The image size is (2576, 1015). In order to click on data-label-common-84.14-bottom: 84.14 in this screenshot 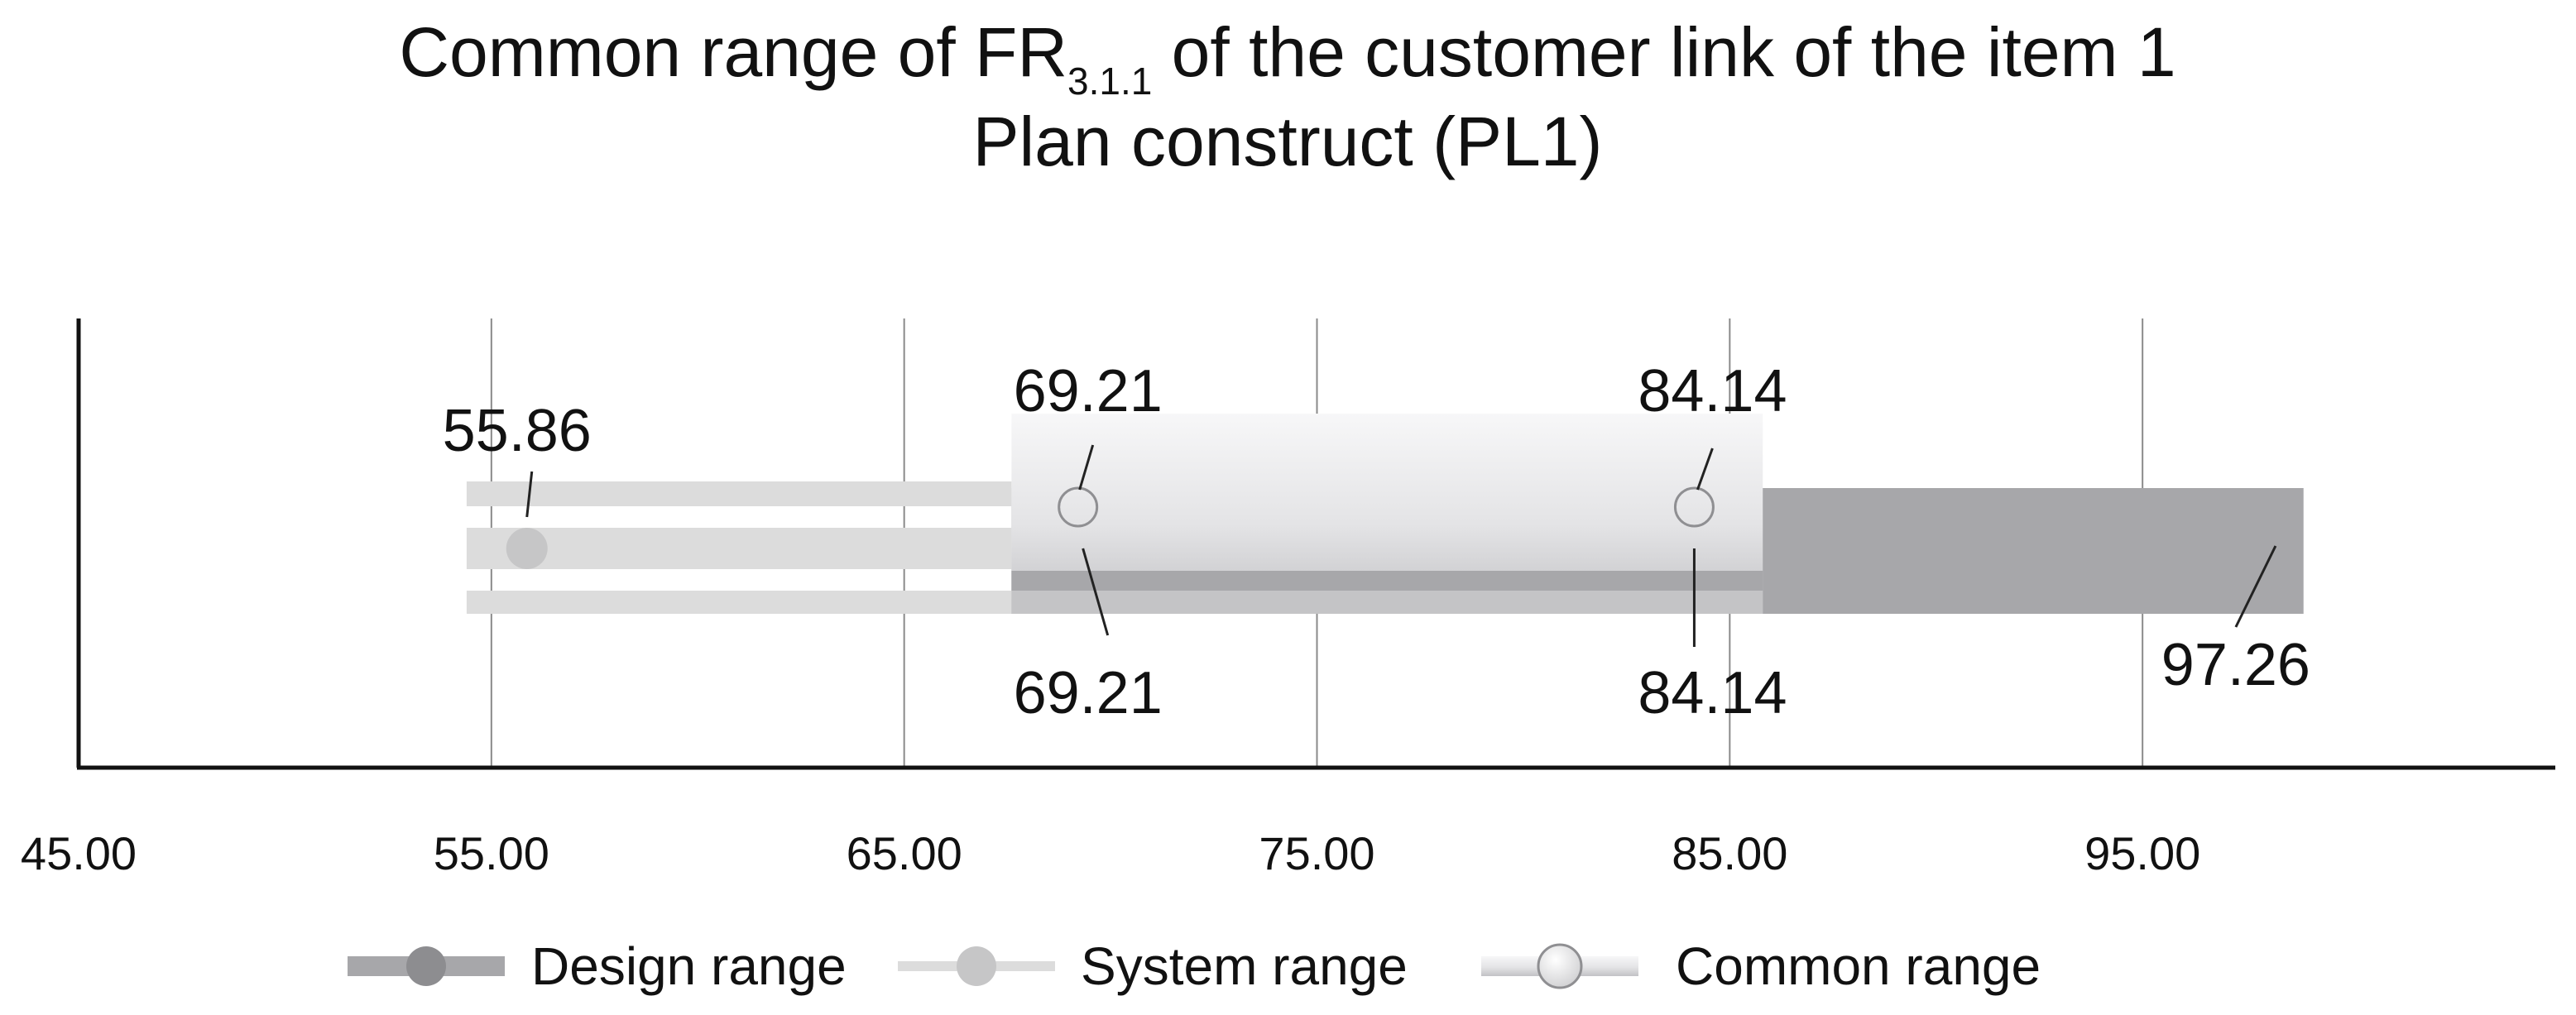, I will do `click(1712, 693)`.